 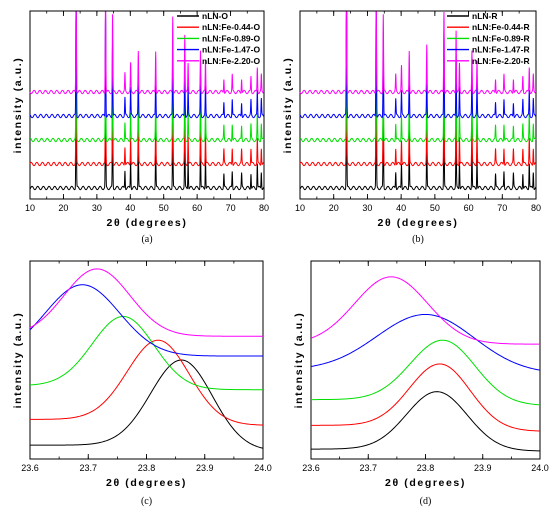 What do you see at coordinates (231, 27) in the screenshot?
I see `legend-label: nLN:Fe-0.44-O` at bounding box center [231, 27].